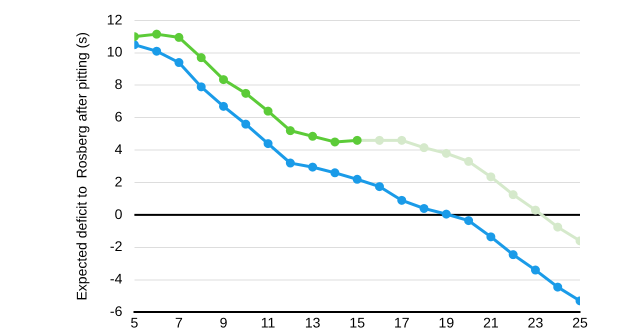 This screenshot has width=640, height=335. I want to click on x-tick-label: 21, so click(491, 322).